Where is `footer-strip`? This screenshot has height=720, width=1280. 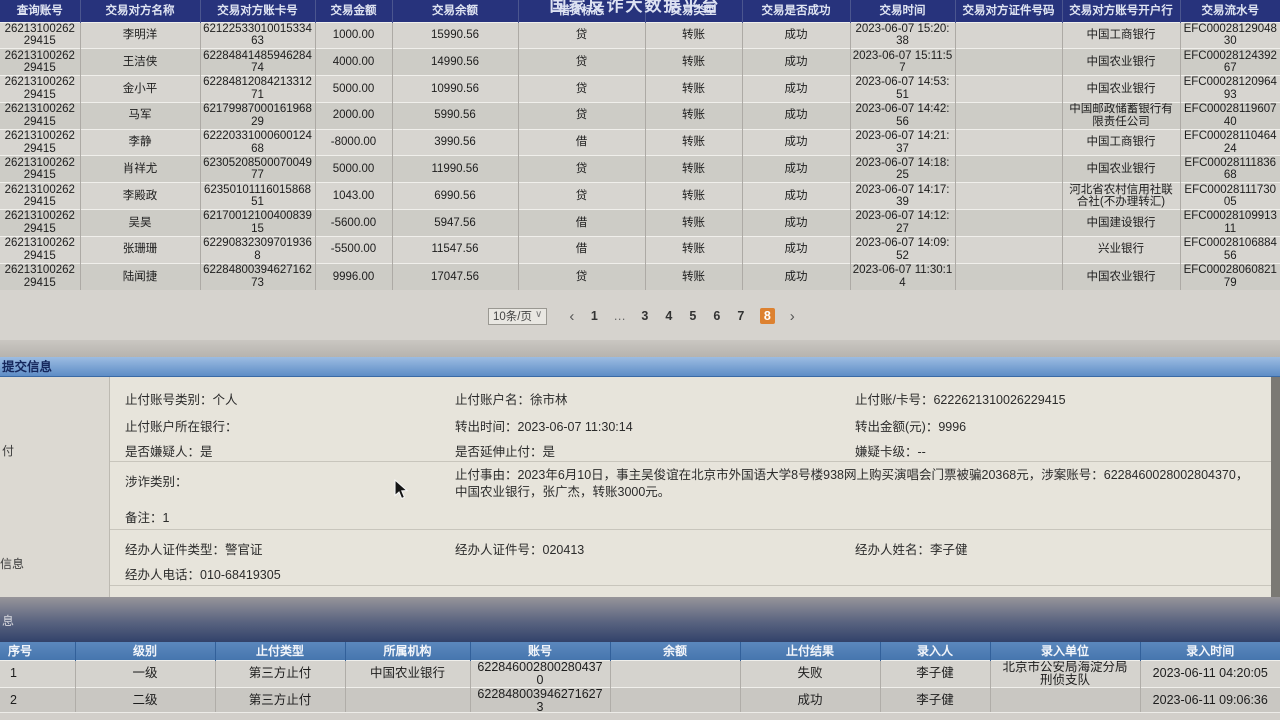 footer-strip is located at coordinates (640, 716).